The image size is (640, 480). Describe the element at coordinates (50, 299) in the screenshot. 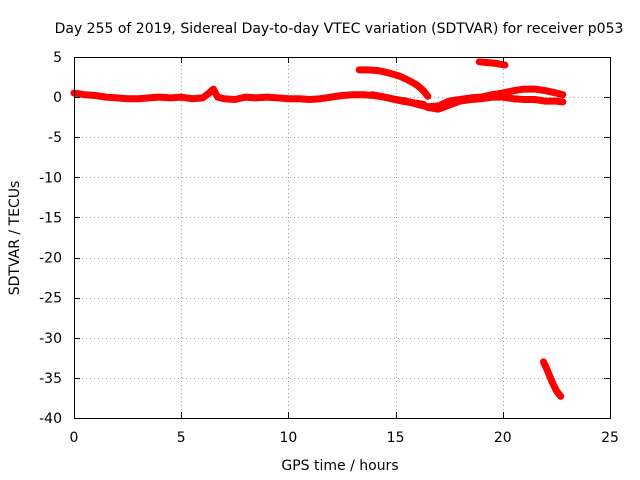

I see `y-tick-label: -25` at that location.